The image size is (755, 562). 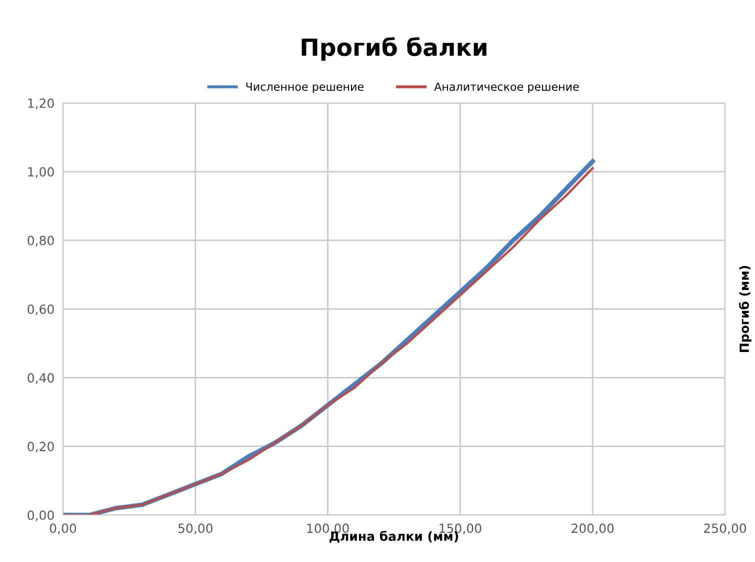 I want to click on y-axis-title: Прогиб (мм), so click(x=745, y=309).